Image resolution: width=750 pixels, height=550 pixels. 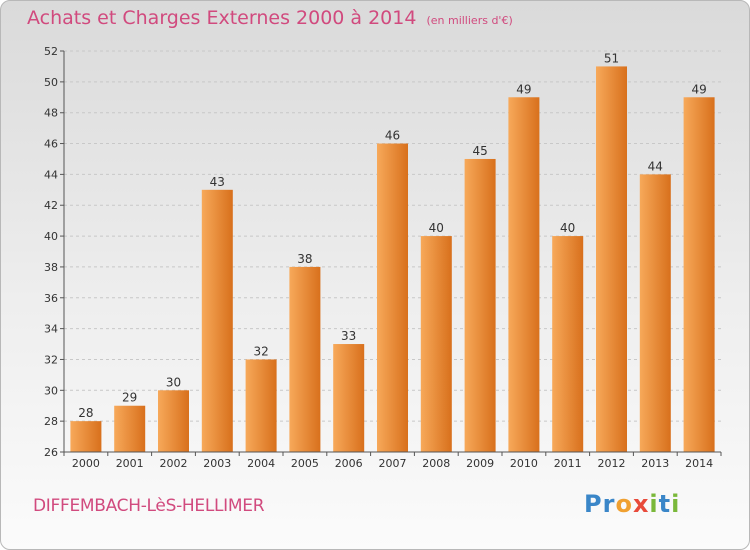 I want to click on y-tick-label: 44, so click(x=51, y=174).